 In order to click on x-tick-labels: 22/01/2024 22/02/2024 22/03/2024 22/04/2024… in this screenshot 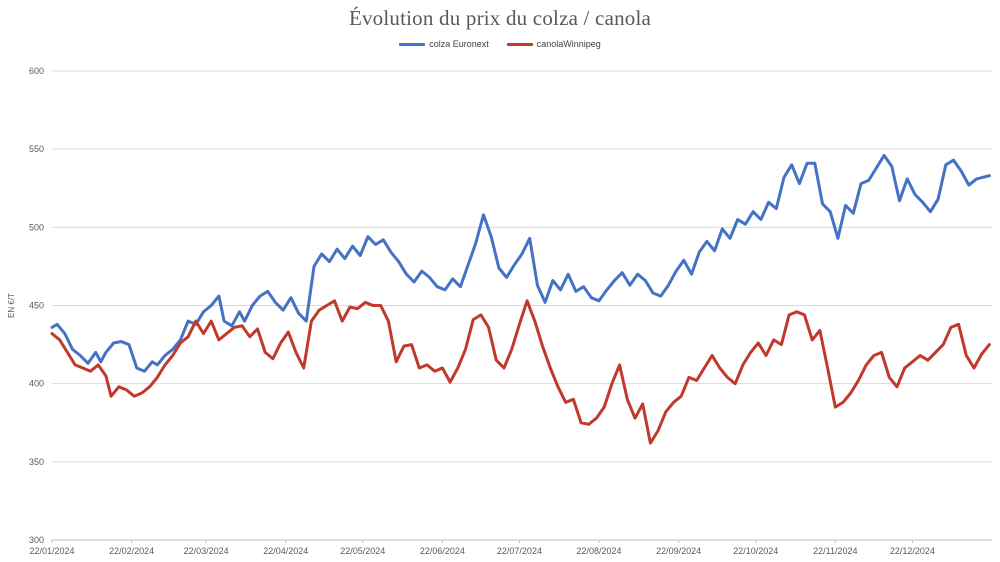, I will do `click(482, 548)`.